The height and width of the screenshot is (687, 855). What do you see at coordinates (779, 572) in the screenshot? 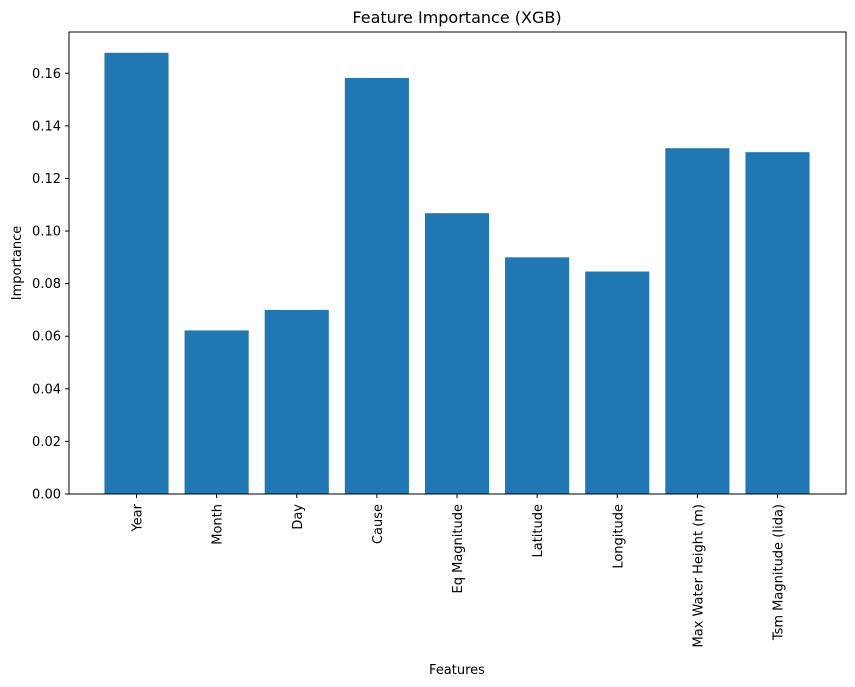
I see `x-tick-label: Tsm Magnitude (Iida)` at bounding box center [779, 572].